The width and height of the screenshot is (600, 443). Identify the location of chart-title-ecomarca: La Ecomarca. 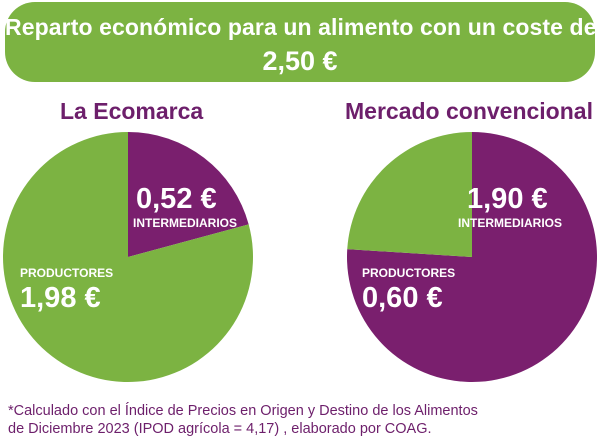
(132, 111).